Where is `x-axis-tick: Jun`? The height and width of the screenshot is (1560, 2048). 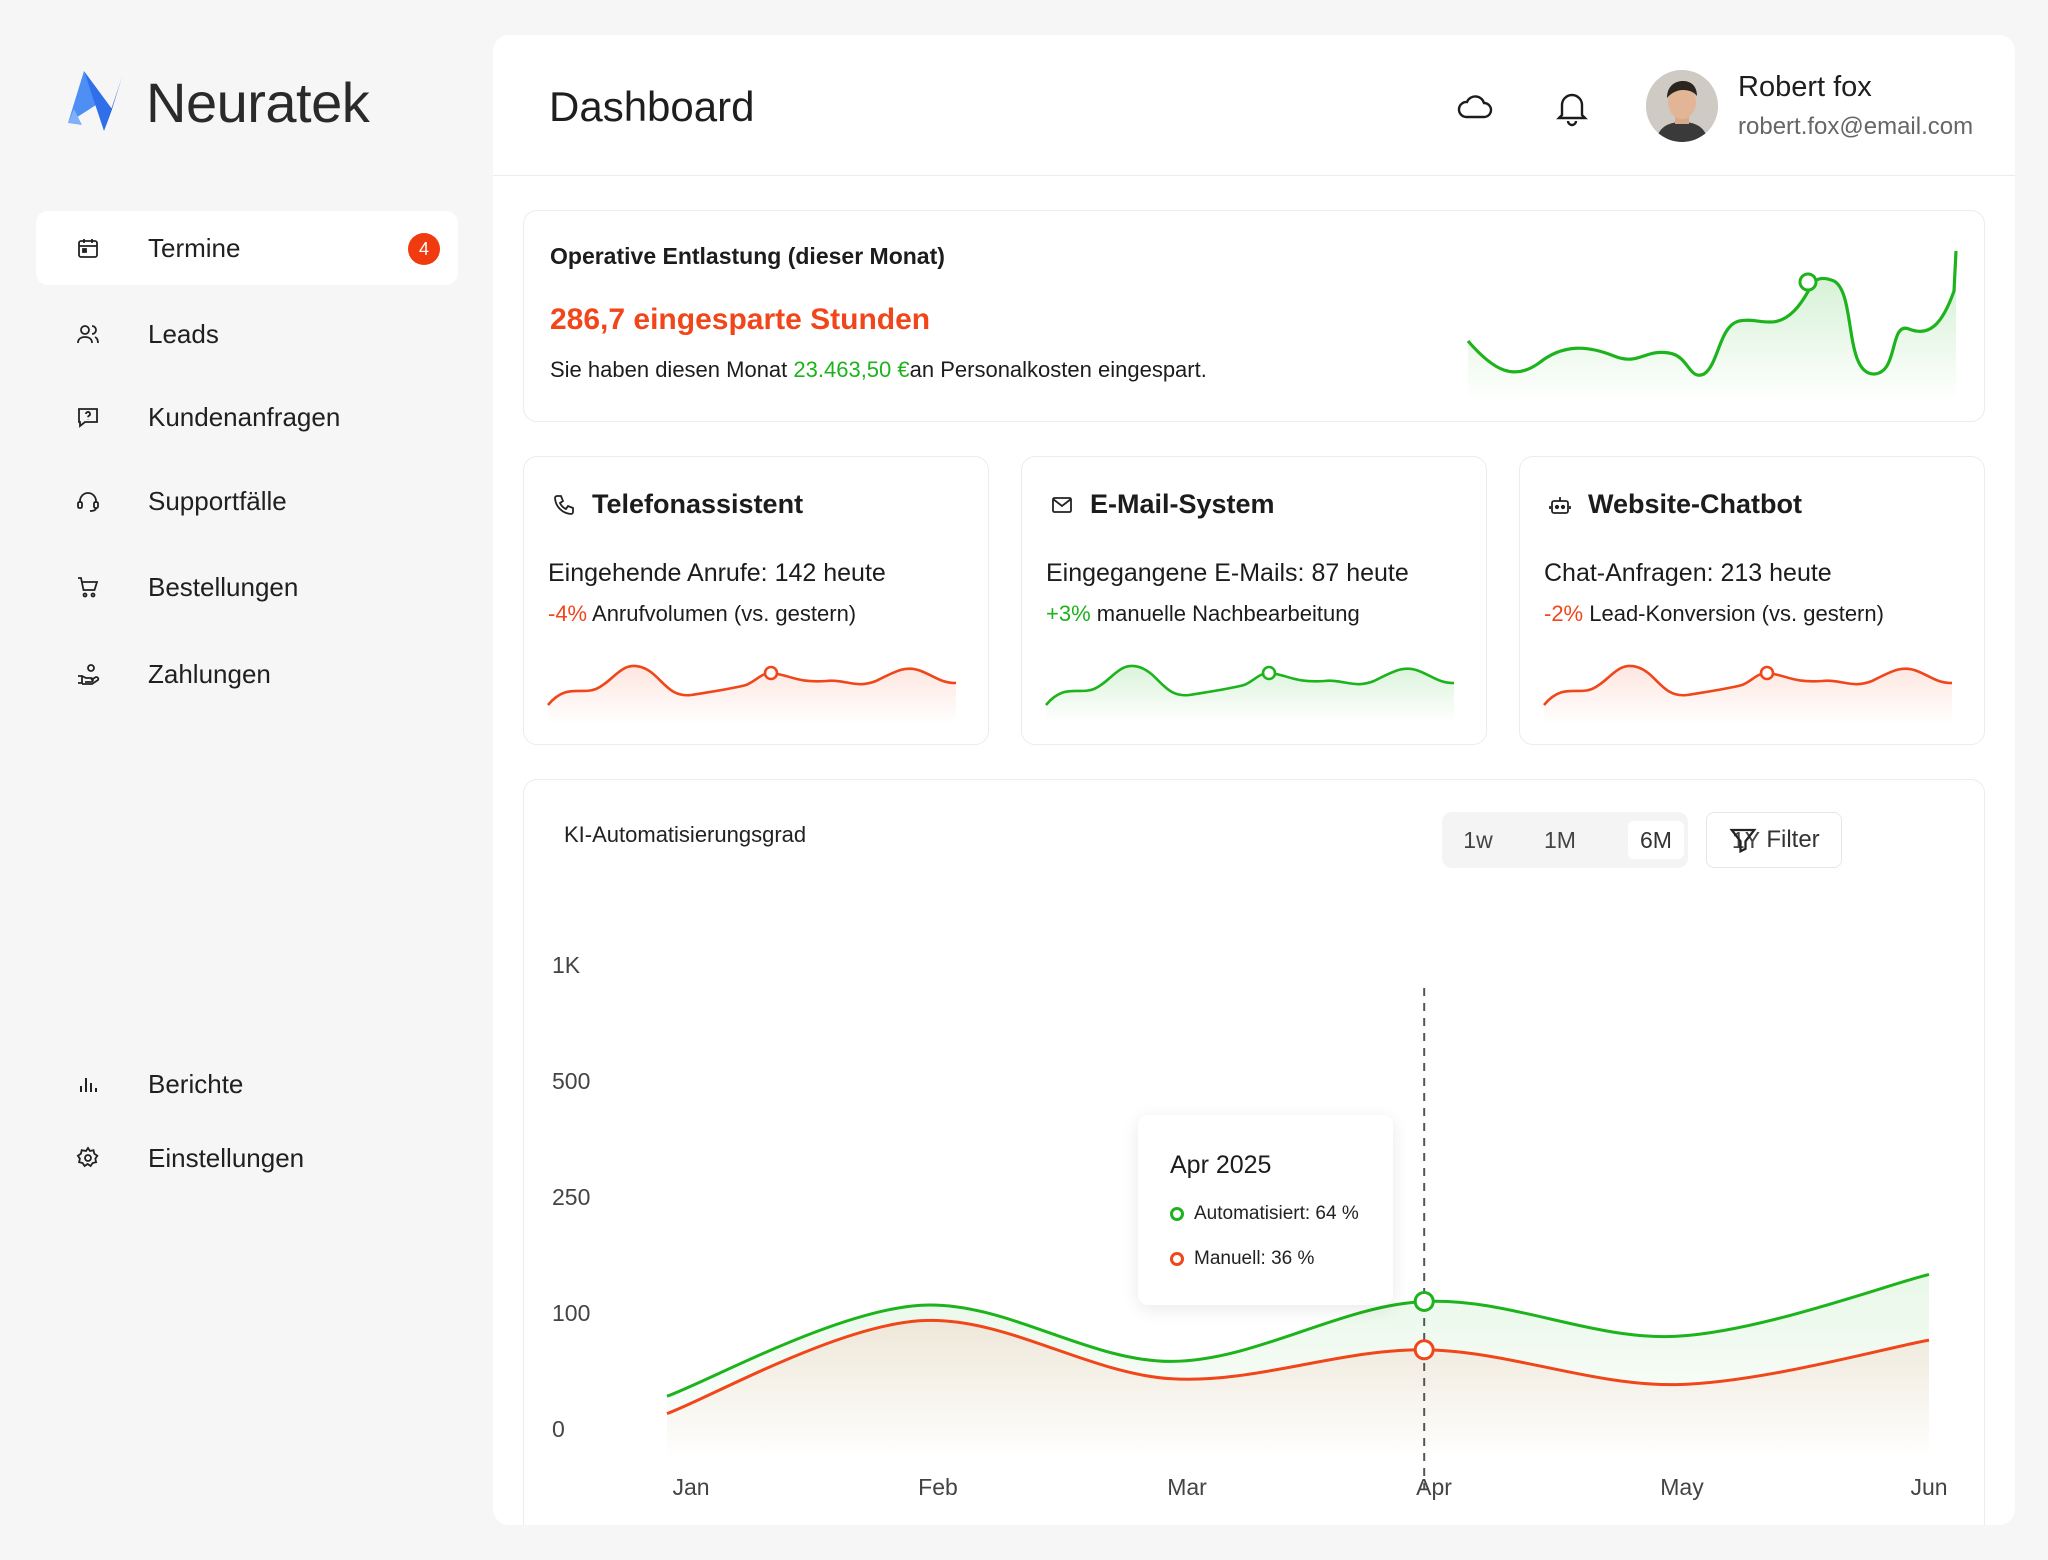 x-axis-tick: Jun is located at coordinates (1929, 1487).